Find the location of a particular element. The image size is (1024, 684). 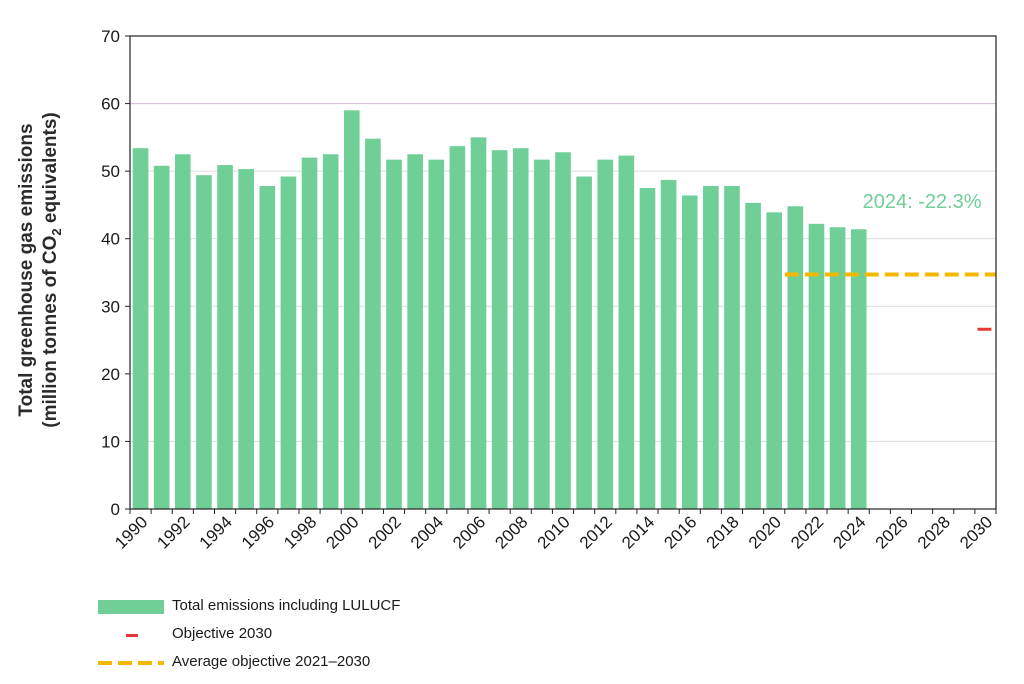

objective-markers is located at coordinates (890, 301).